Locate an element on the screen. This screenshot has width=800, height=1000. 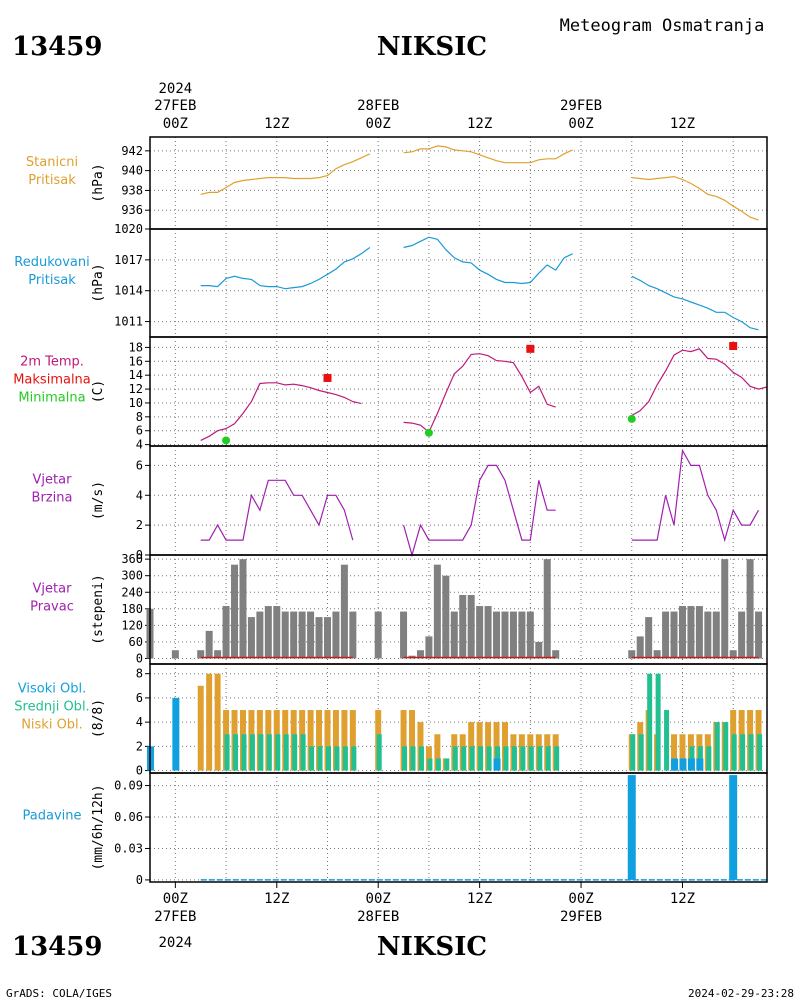
y-tick-label: 120 is located at coordinates (132, 625).